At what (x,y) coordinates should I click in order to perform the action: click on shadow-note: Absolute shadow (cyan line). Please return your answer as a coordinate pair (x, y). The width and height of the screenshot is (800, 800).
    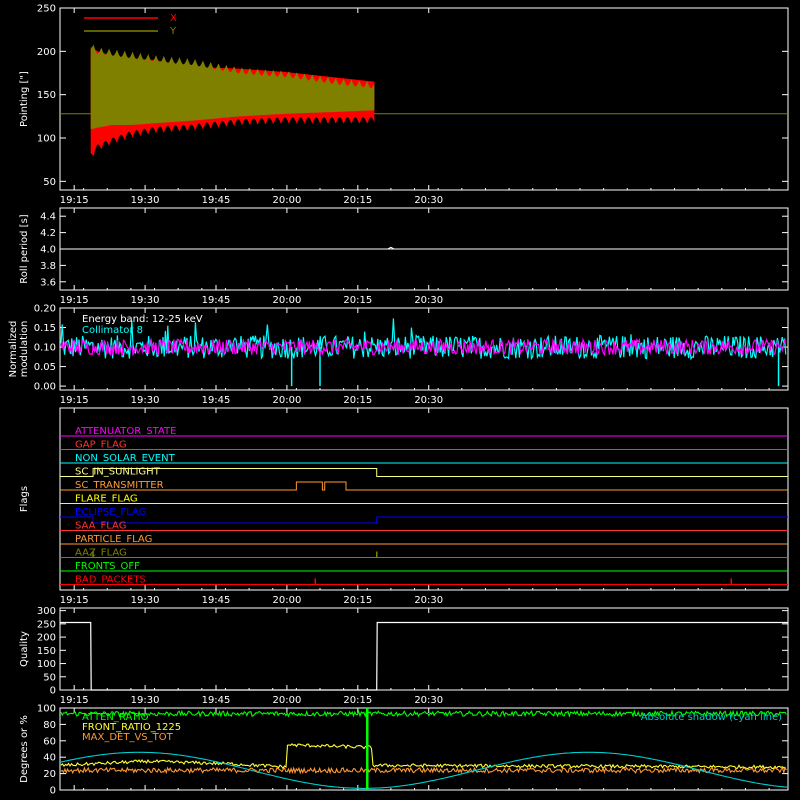
    Looking at the image, I should click on (711, 717).